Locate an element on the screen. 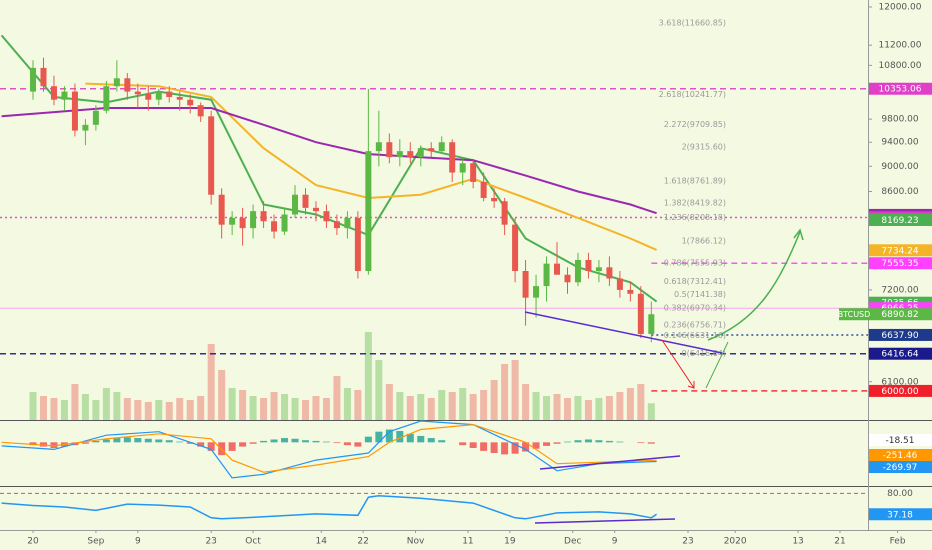 The width and height of the screenshot is (932, 550). x-tick-label: 20 is located at coordinates (33, 542).